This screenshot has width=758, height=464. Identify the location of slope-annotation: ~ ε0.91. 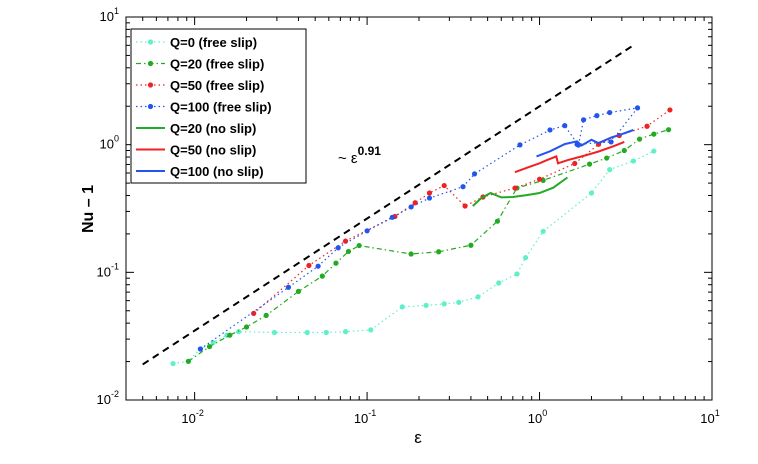
(359, 155).